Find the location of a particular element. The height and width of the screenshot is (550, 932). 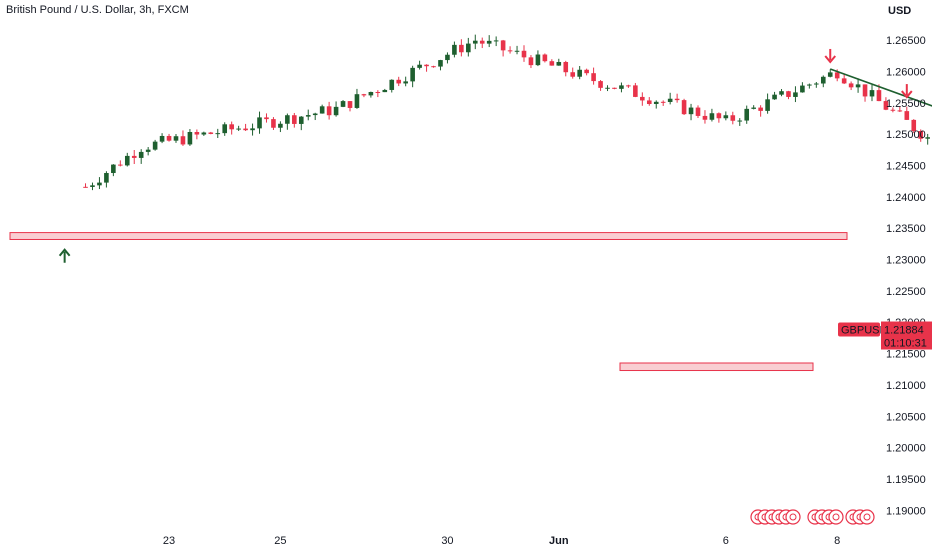

downtrend-line is located at coordinates (880, 165).